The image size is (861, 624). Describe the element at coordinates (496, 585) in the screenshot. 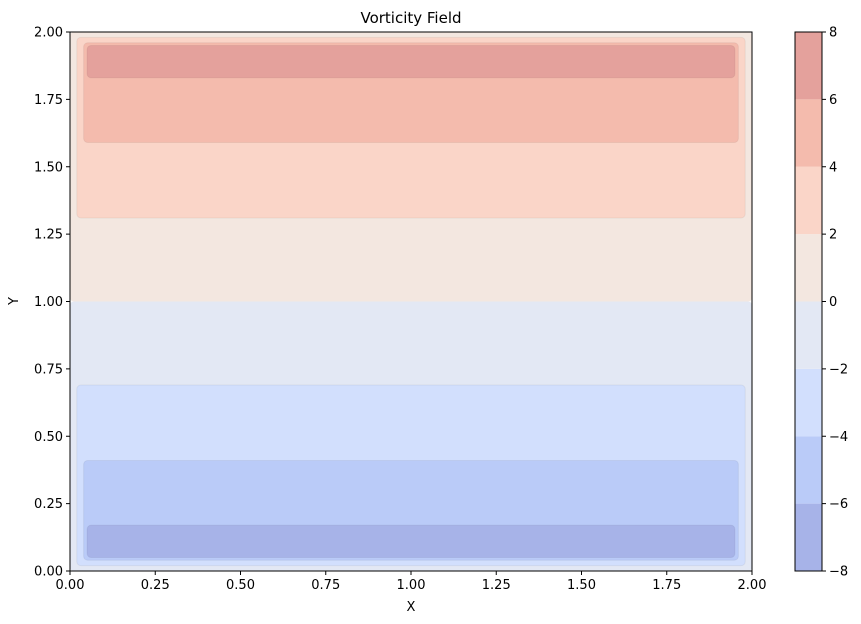

I see `x-tick-label: 1.25` at that location.